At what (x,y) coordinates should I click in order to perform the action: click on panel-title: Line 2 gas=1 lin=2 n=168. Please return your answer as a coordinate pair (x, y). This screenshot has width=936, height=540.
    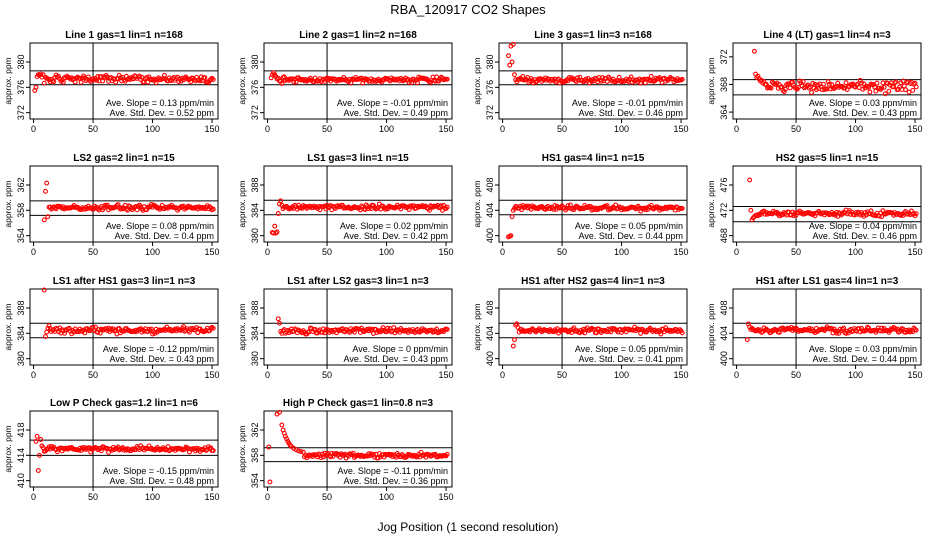
    Looking at the image, I should click on (358, 35).